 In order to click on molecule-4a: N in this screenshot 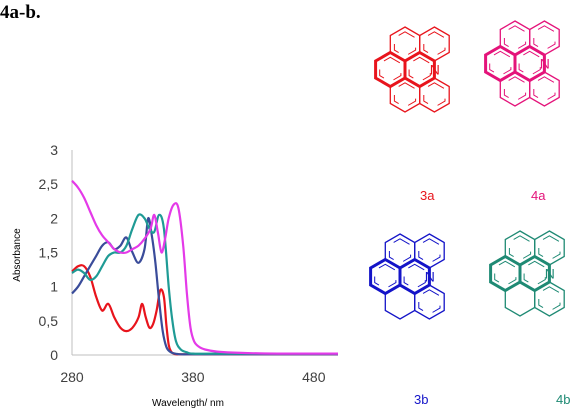, I will do `click(522, 63)`.